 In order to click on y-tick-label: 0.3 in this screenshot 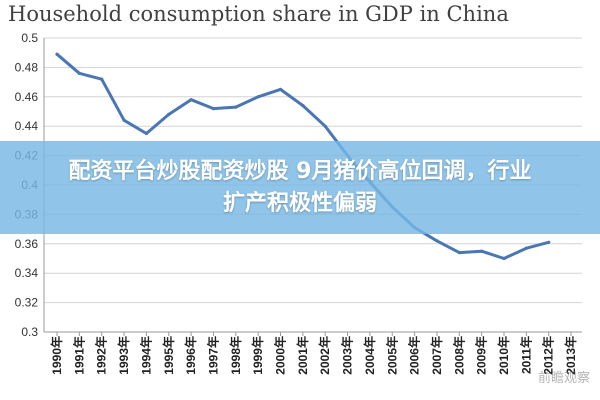, I will do `click(29, 332)`.